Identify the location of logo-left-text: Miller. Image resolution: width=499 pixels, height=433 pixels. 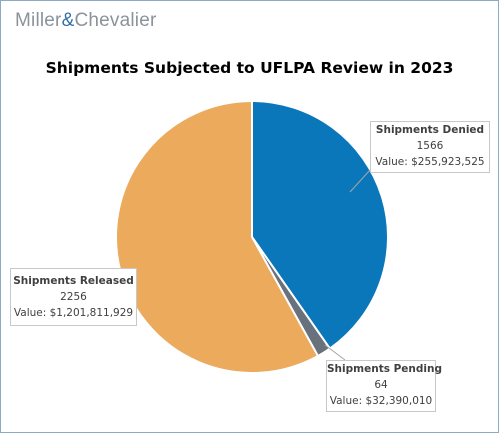
(38, 20).